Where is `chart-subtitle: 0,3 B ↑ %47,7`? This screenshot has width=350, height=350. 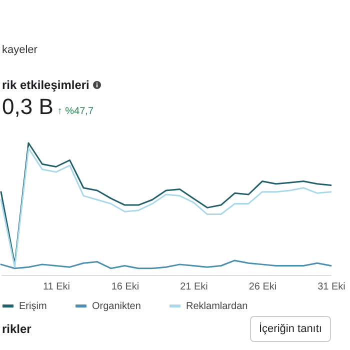
chart-subtitle: 0,3 B ↑ %47,7 is located at coordinates (48, 107).